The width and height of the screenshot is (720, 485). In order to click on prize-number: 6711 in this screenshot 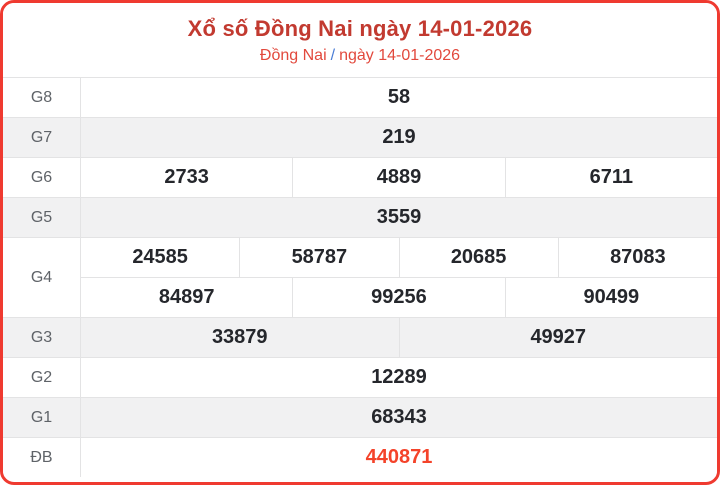, I will do `click(610, 177)`.